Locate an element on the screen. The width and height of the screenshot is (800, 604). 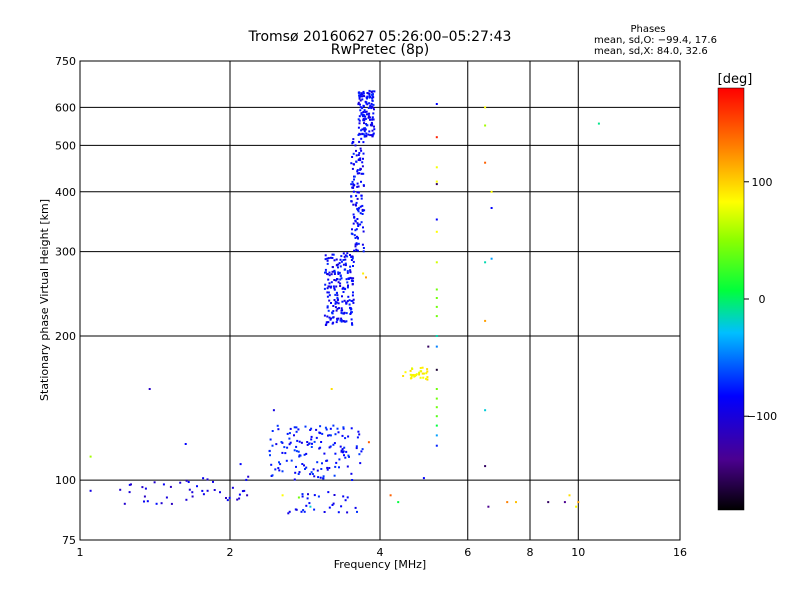
x-tick-label: 2 is located at coordinates (230, 552).